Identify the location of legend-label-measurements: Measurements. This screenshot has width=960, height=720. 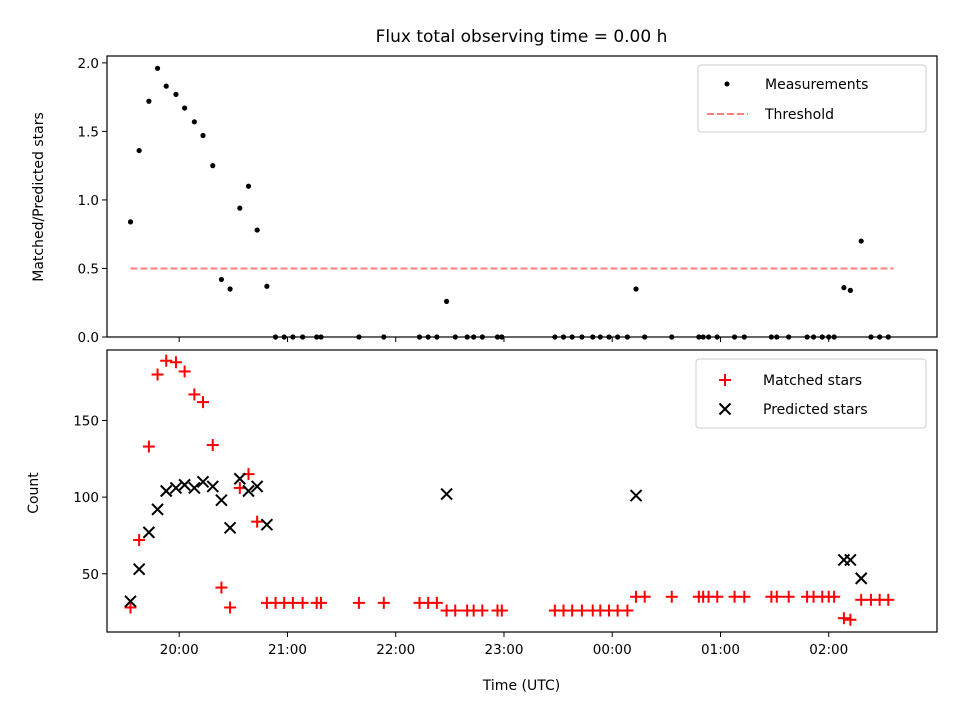
(816, 85).